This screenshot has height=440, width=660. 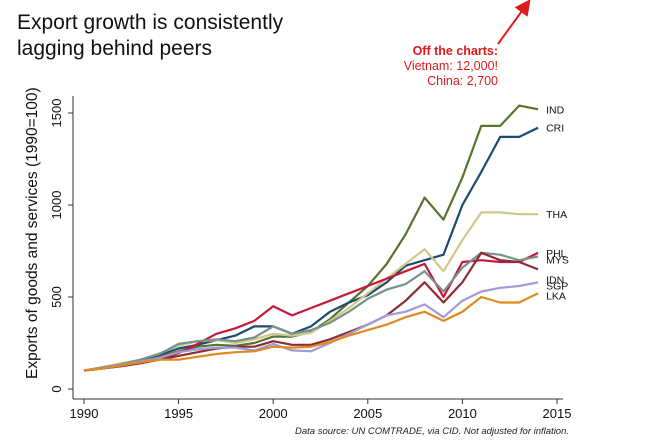 I want to click on annotation-vietnam: Vietnam: 12,000!, so click(x=450, y=66).